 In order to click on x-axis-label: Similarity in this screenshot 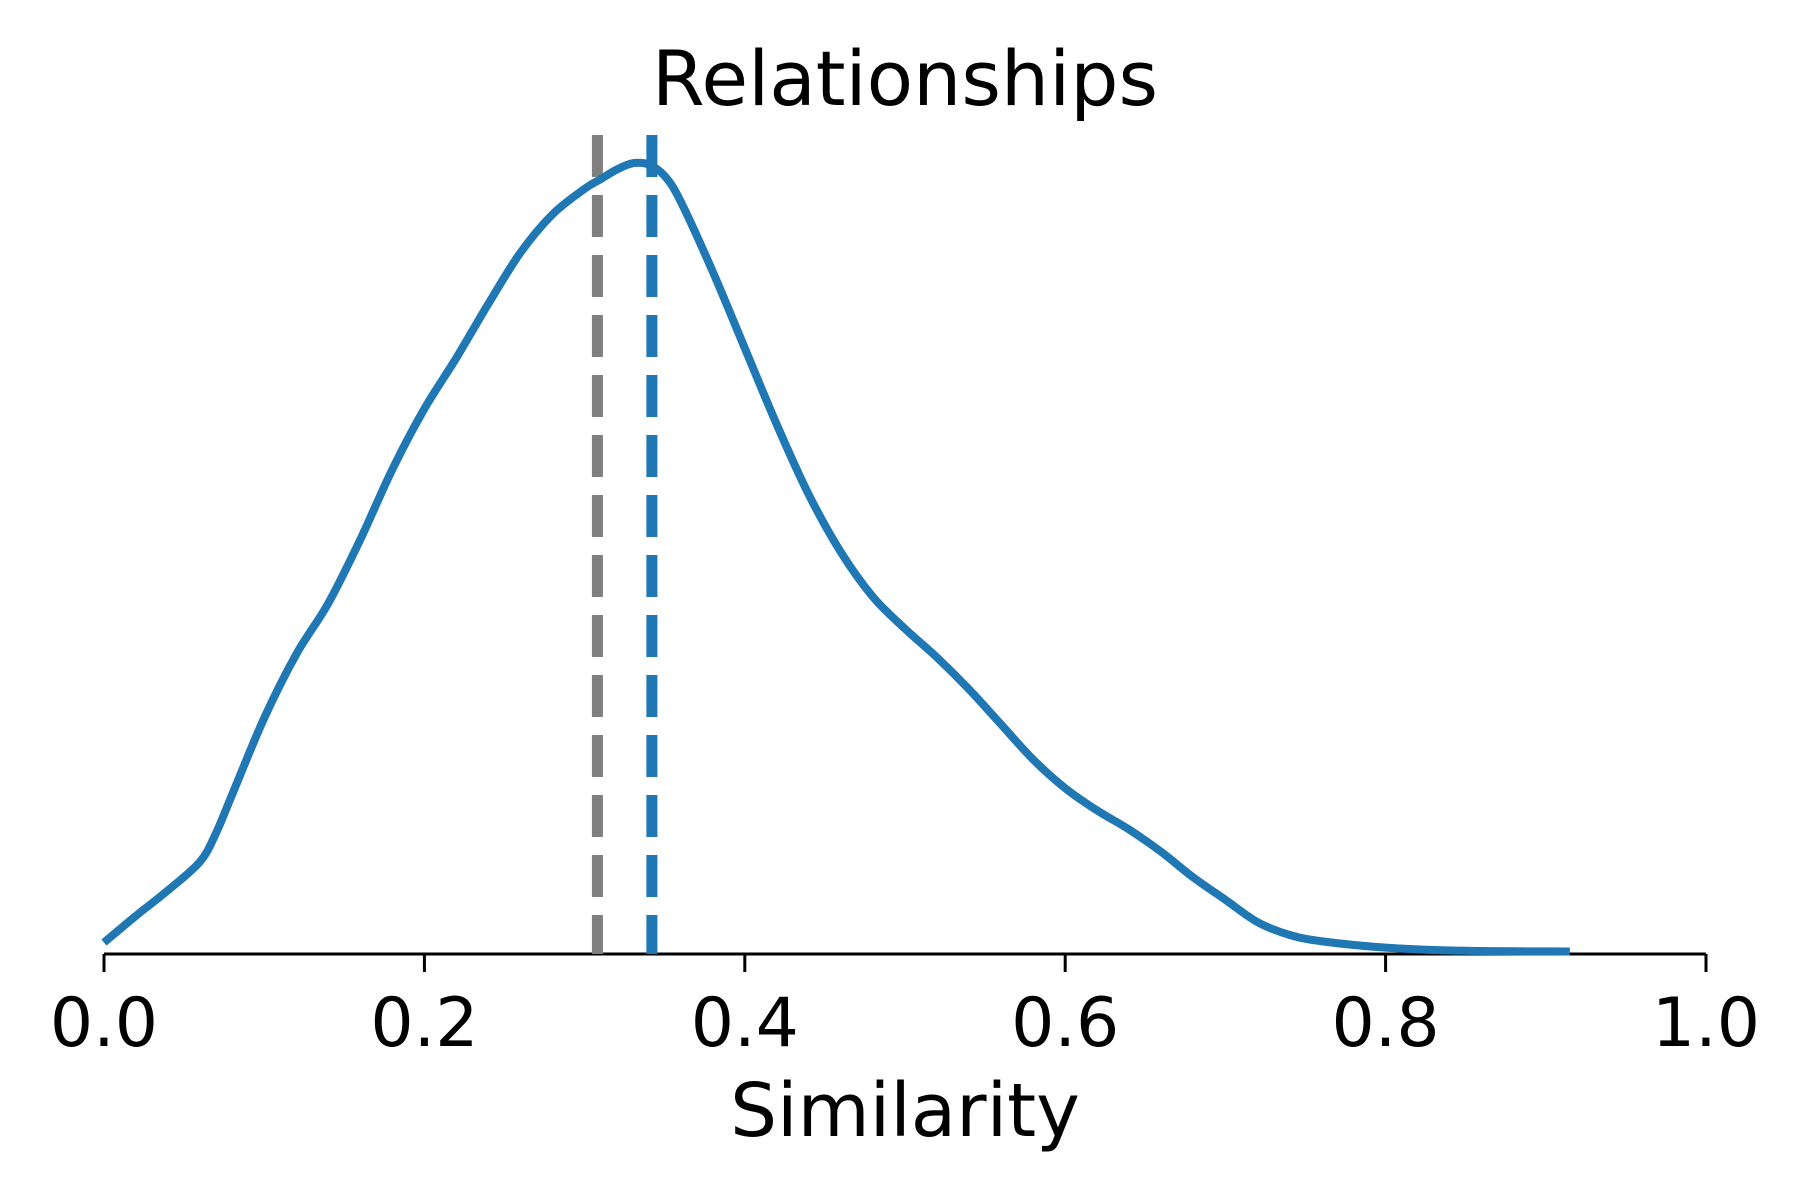, I will do `click(905, 1111)`.